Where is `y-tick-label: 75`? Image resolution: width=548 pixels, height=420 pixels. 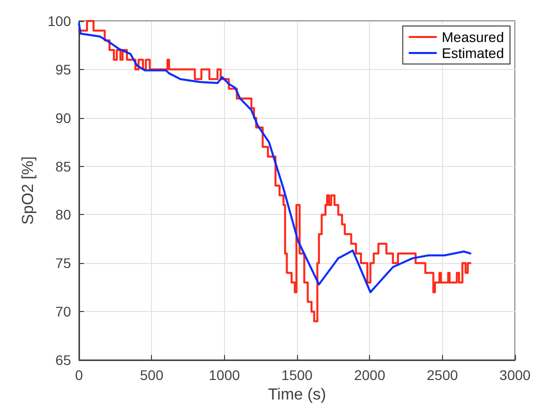
y-tick-label: 75 is located at coordinates (63, 263).